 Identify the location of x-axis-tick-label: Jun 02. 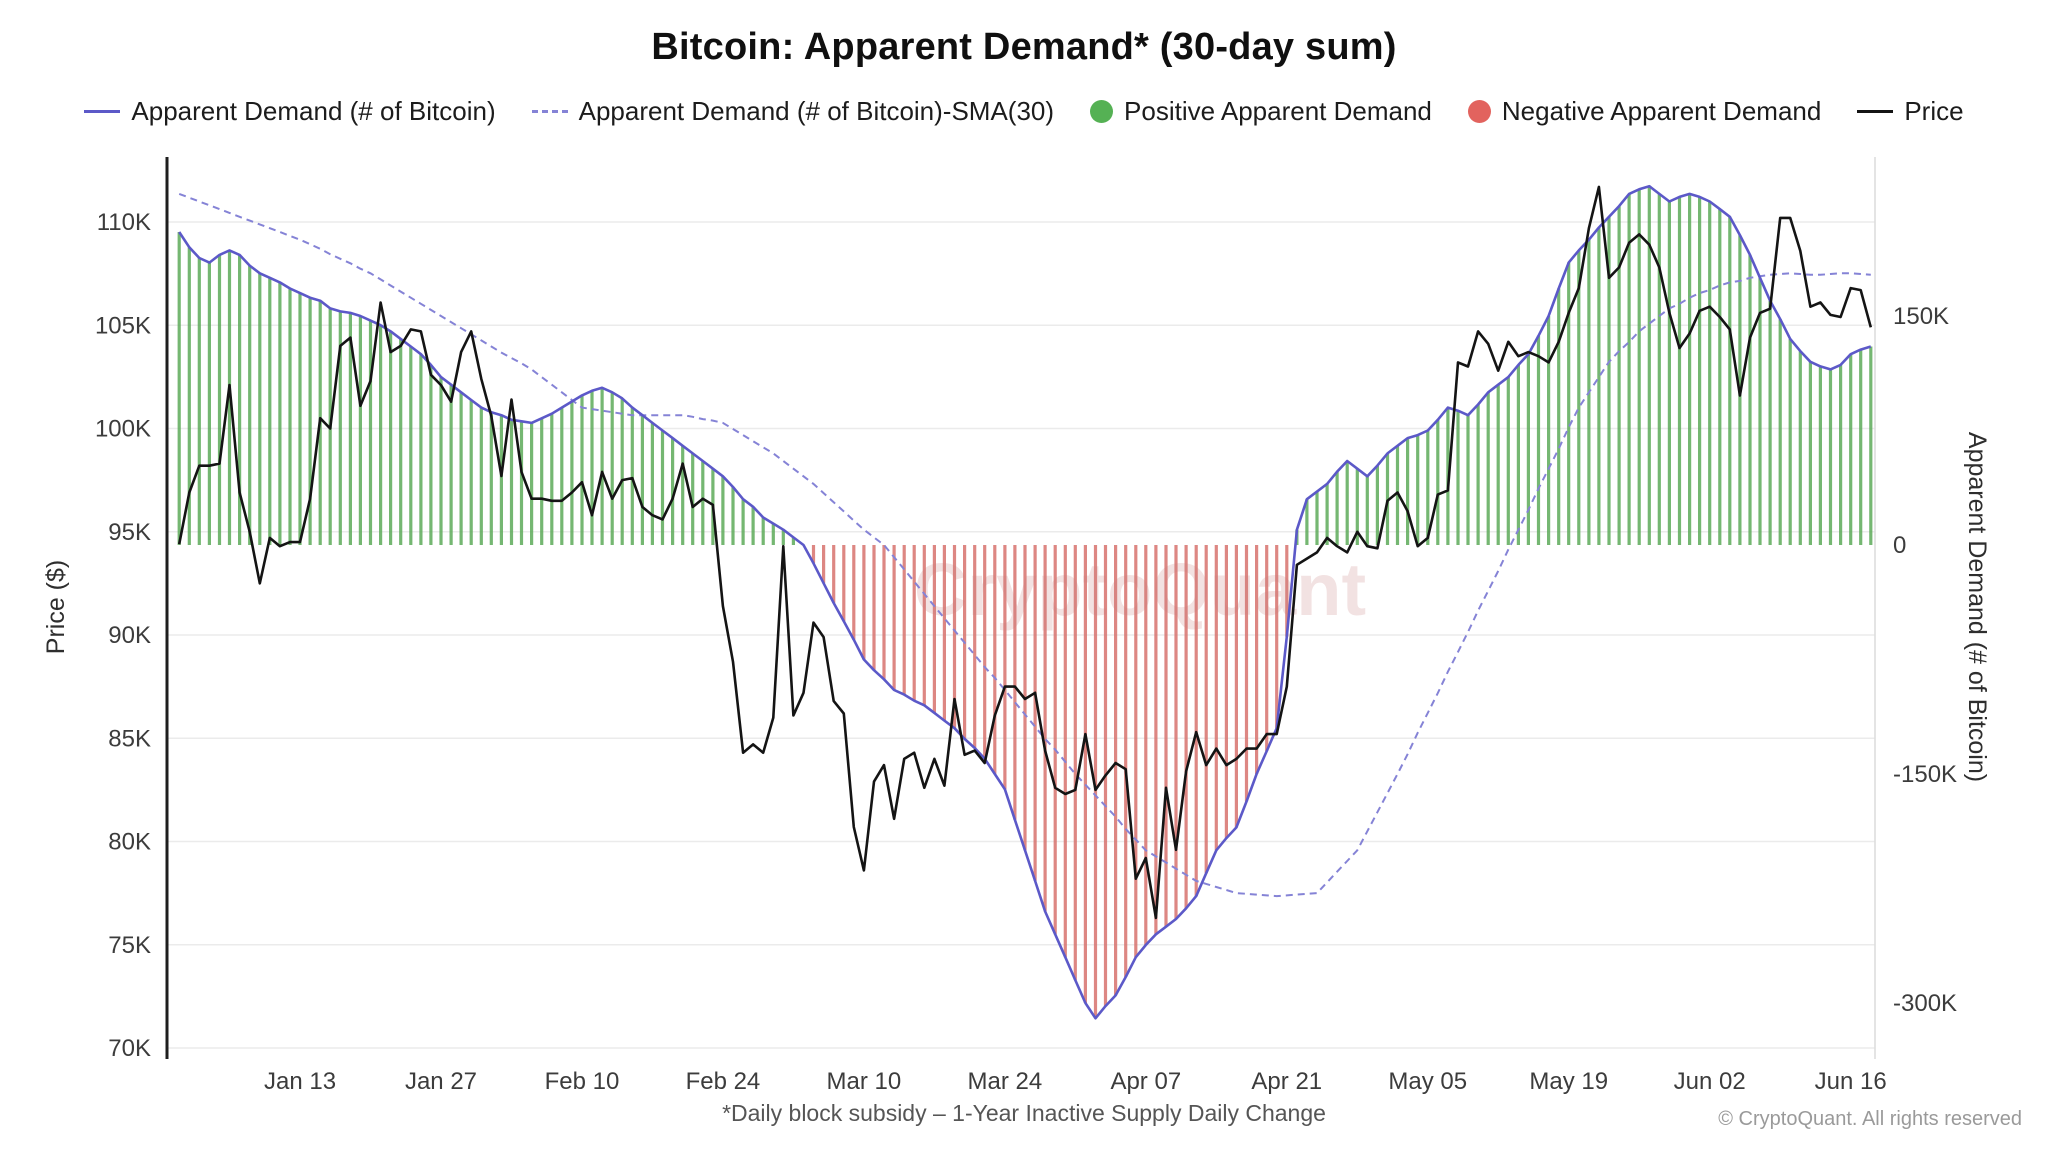
(1710, 1081).